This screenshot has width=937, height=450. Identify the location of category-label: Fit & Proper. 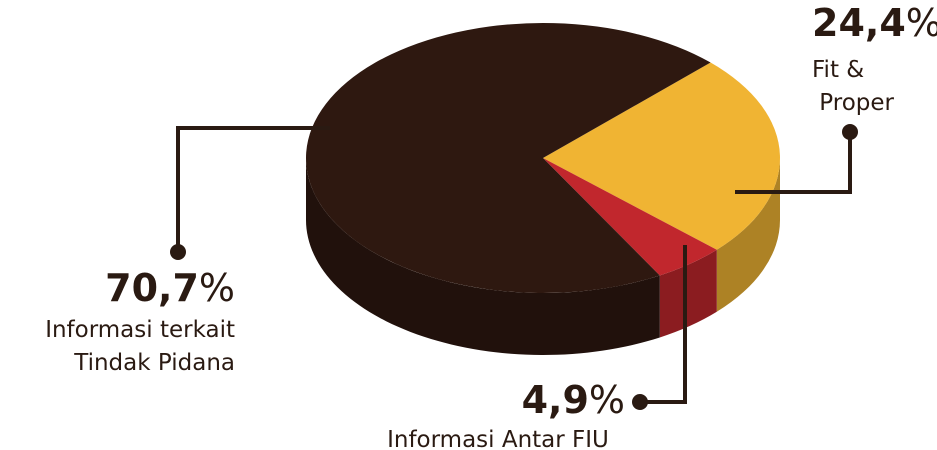
(853, 86).